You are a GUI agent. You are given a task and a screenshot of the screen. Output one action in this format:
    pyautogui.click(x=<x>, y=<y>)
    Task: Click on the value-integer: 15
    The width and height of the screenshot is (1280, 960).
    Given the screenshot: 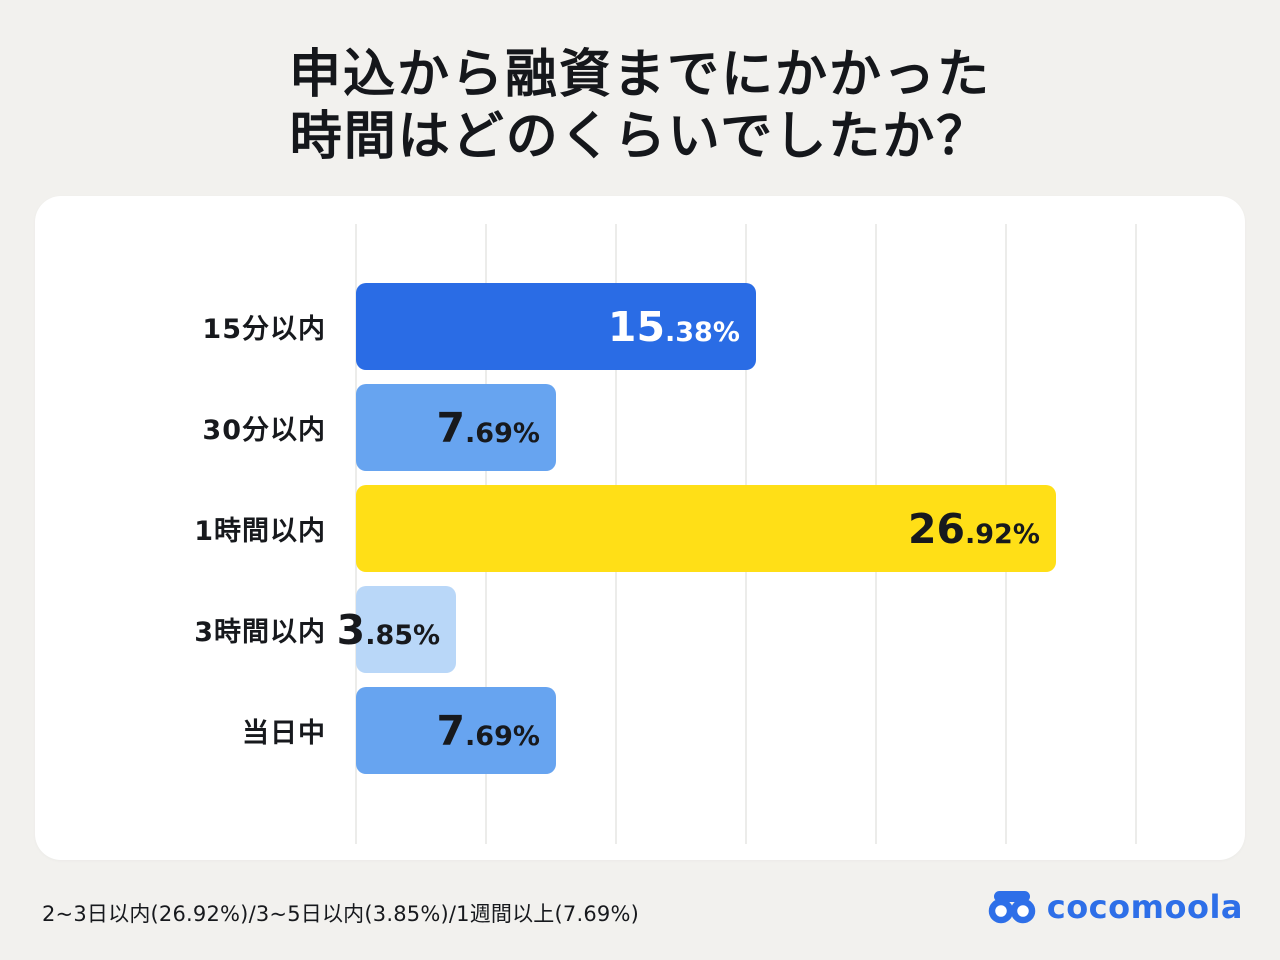 What is the action you would take?
    pyautogui.click(x=636, y=326)
    